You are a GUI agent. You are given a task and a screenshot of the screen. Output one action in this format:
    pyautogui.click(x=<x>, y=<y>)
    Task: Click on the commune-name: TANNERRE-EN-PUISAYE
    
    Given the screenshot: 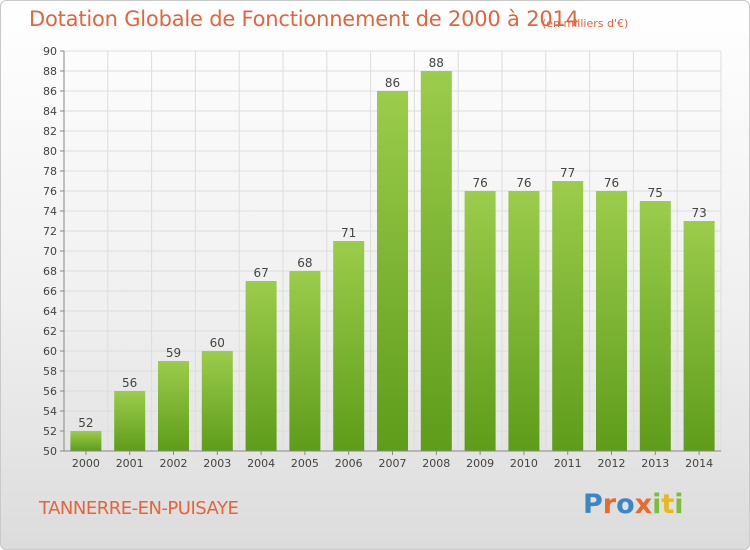 What is the action you would take?
    pyautogui.click(x=139, y=508)
    